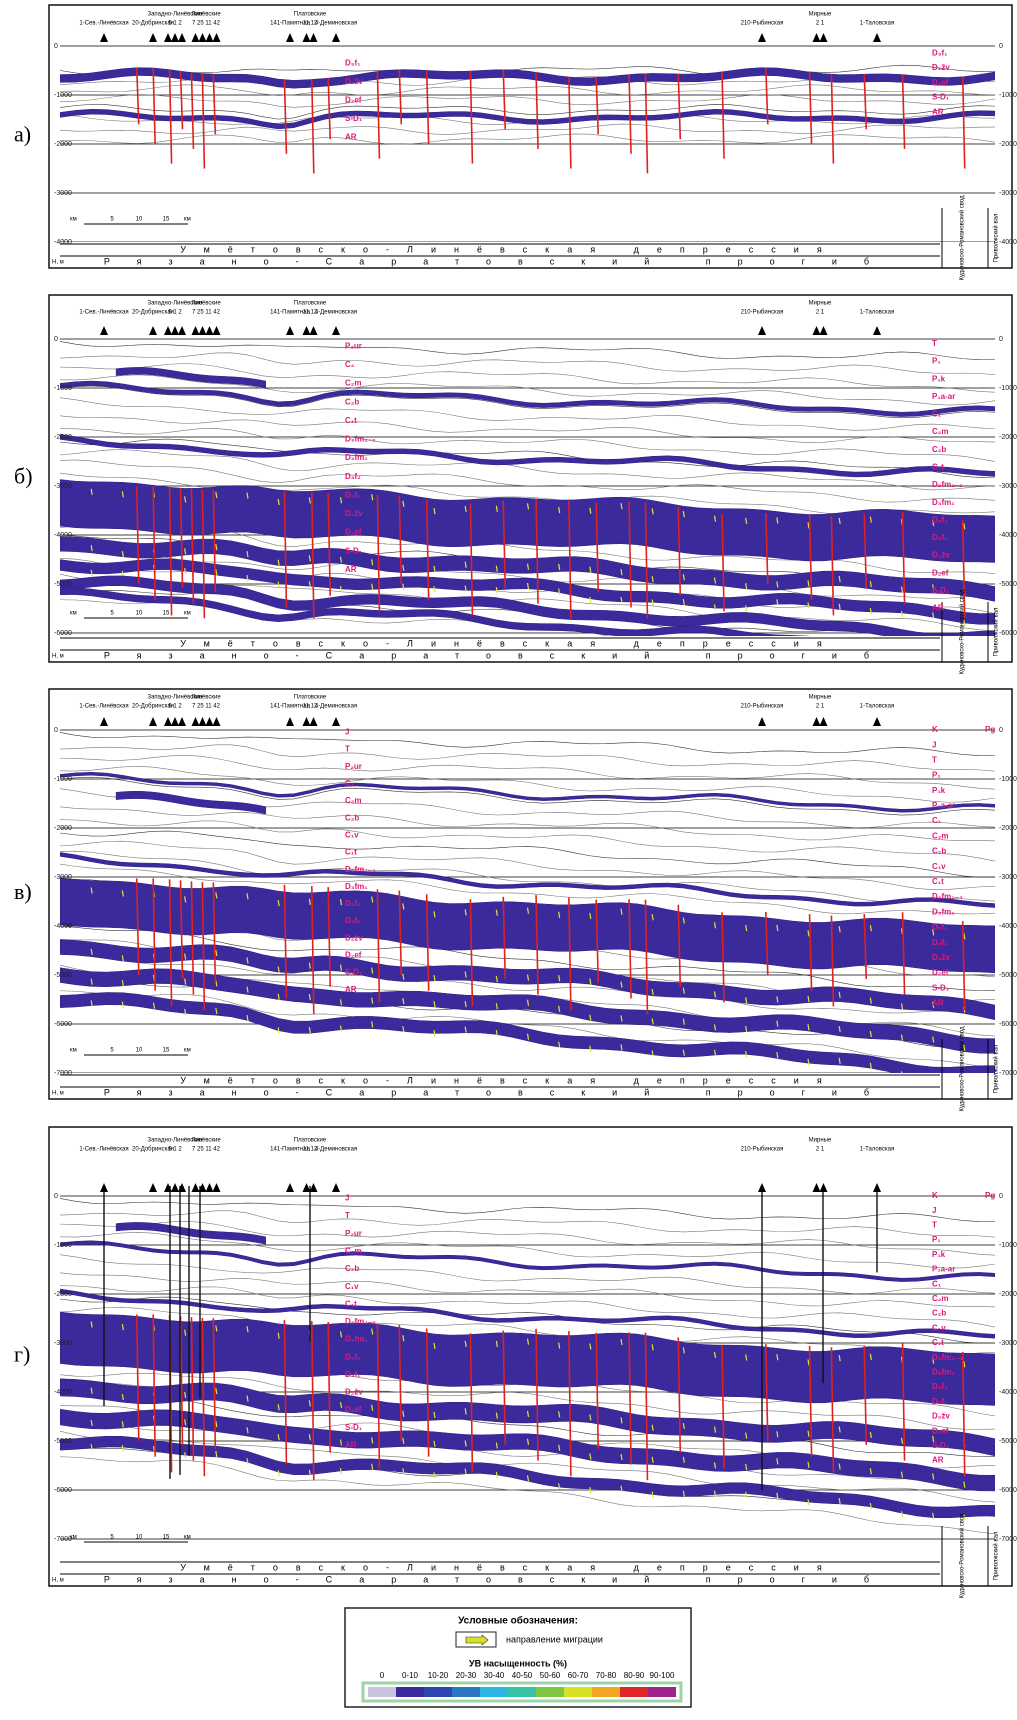 The image size is (1017, 1720). I want to click on well-numbers: 5 1 2, so click(175, 1150).